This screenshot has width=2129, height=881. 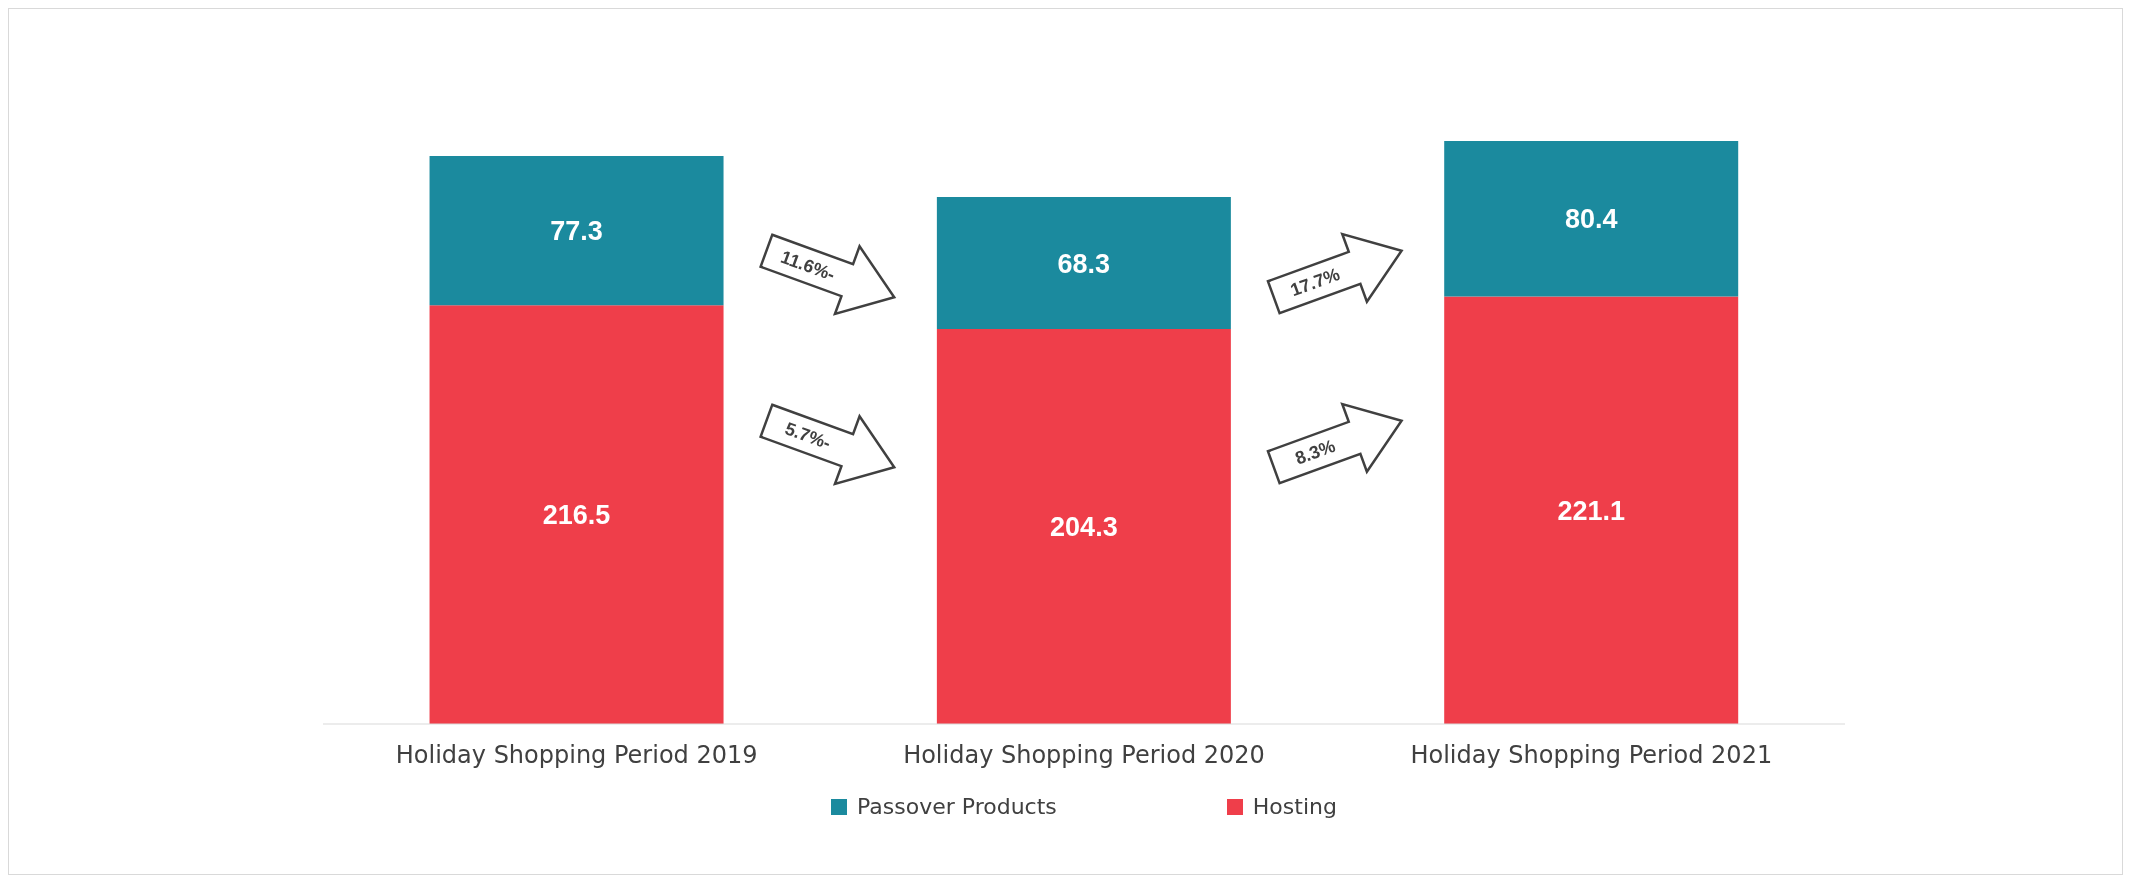 I want to click on arrow-icon: 11.6%-, so click(x=828, y=274).